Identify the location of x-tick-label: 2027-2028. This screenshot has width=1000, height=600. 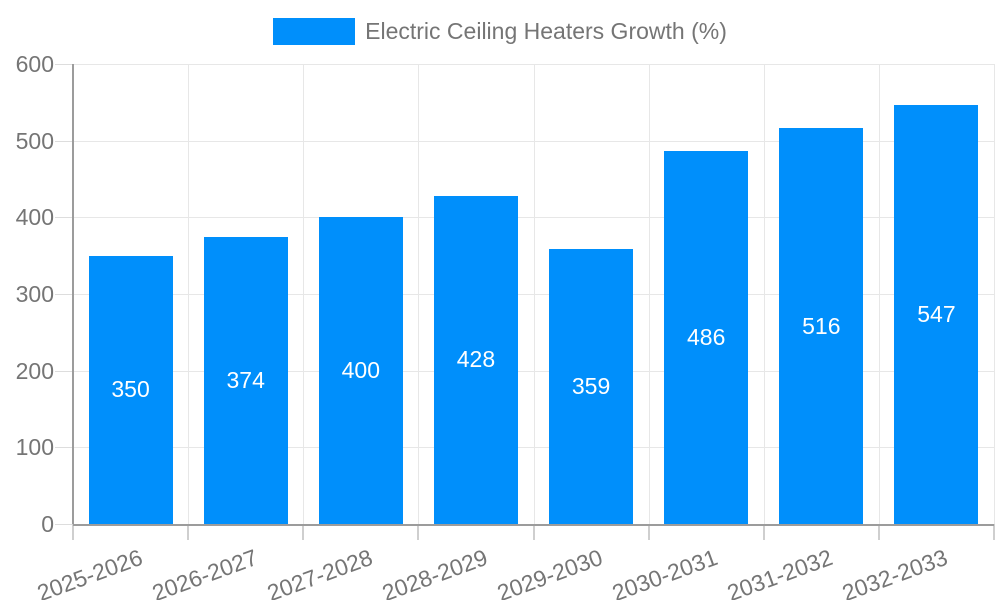
(319, 572).